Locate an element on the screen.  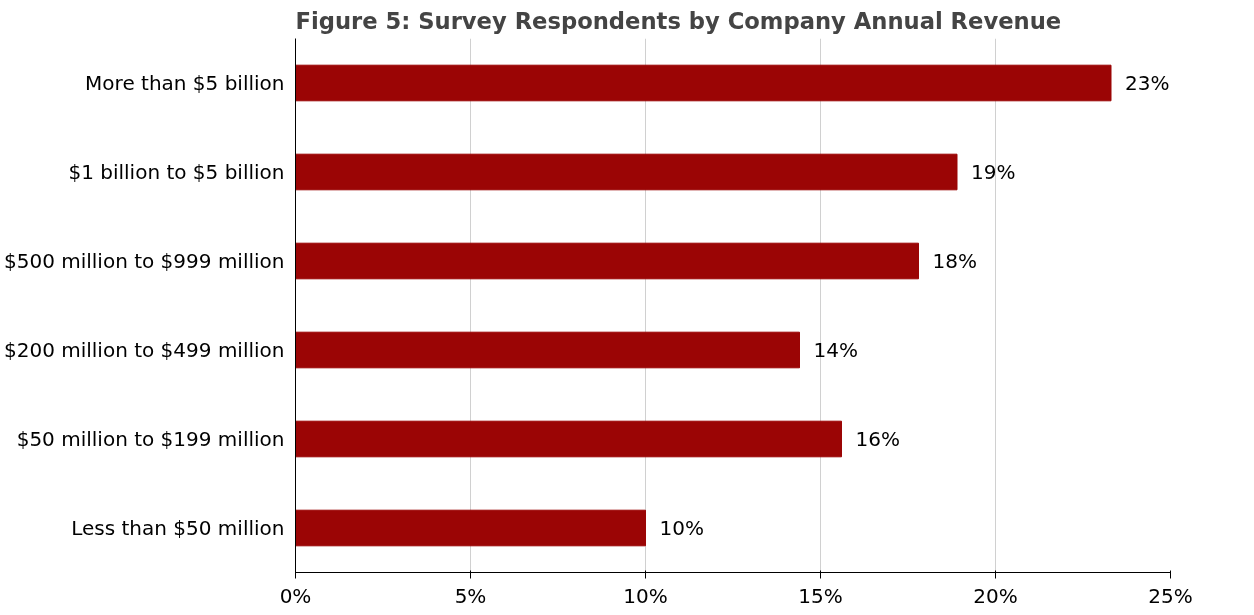
data-label: 18% is located at coordinates (954, 261).